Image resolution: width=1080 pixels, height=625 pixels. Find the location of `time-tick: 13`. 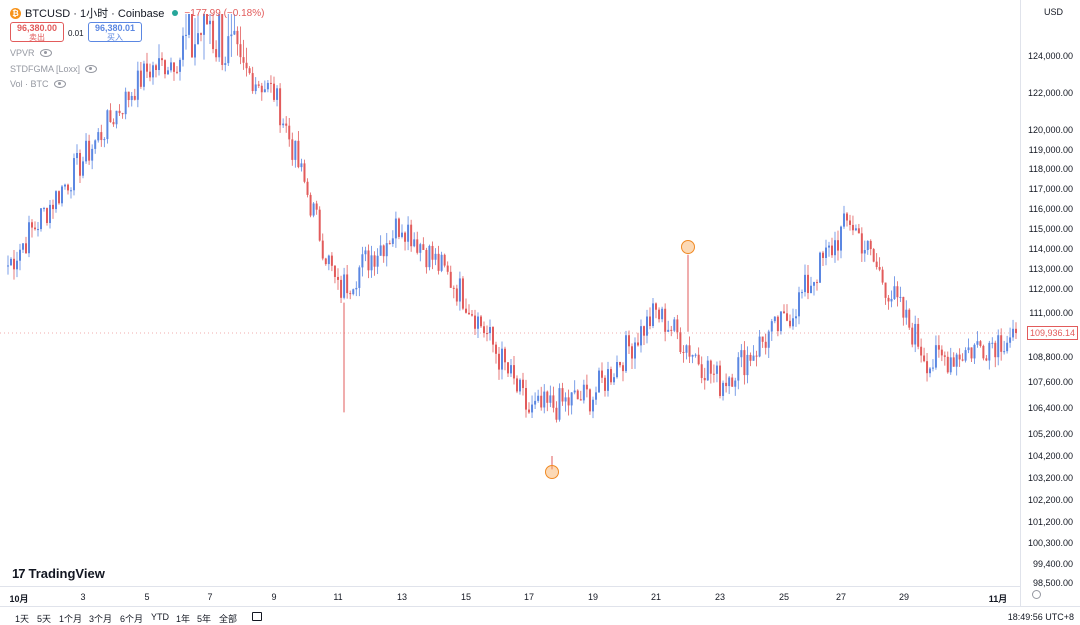

time-tick: 13 is located at coordinates (402, 597).